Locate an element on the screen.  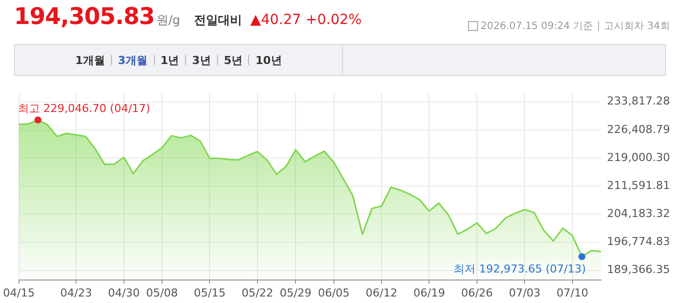
x-tick-label: 06/12 is located at coordinates (382, 293).